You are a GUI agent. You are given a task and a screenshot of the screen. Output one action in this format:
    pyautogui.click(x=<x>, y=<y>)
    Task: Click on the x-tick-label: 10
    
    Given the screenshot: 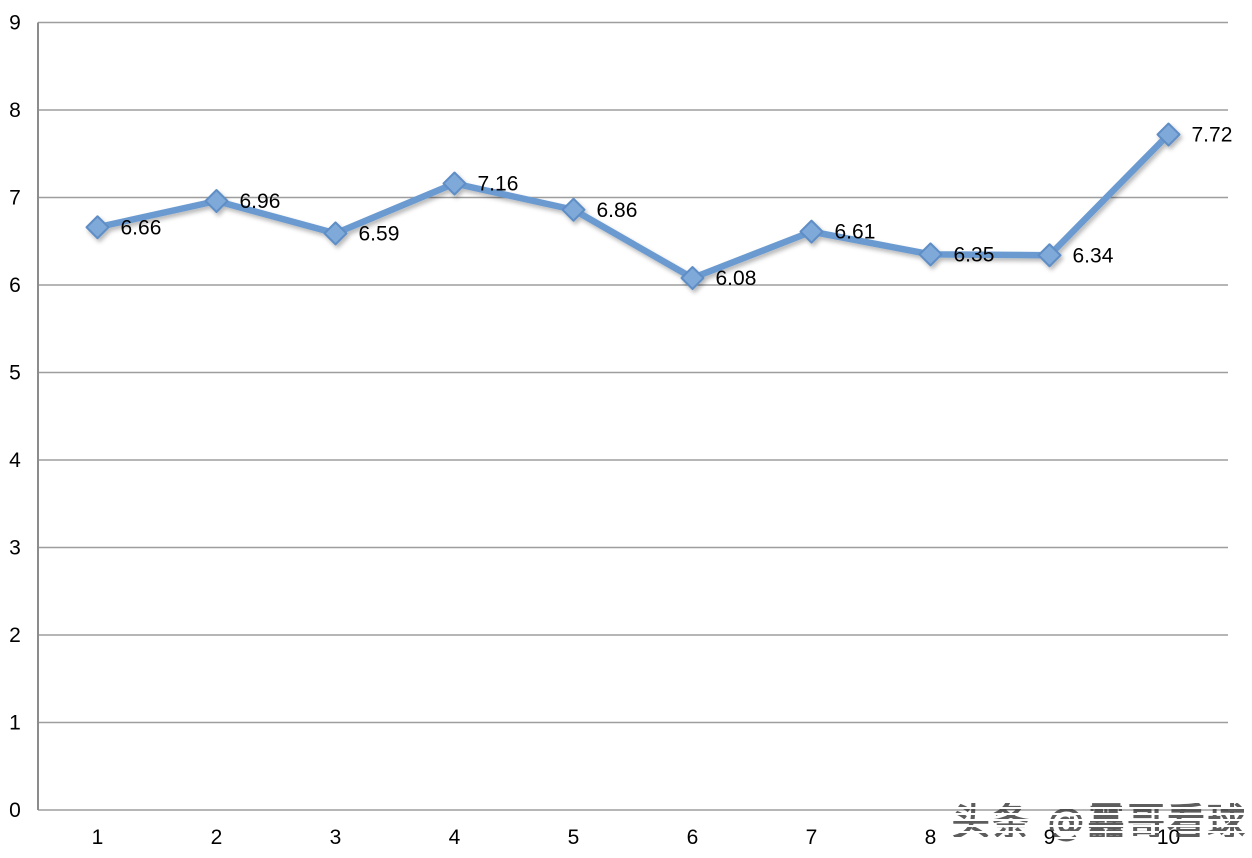 What is the action you would take?
    pyautogui.click(x=1168, y=837)
    